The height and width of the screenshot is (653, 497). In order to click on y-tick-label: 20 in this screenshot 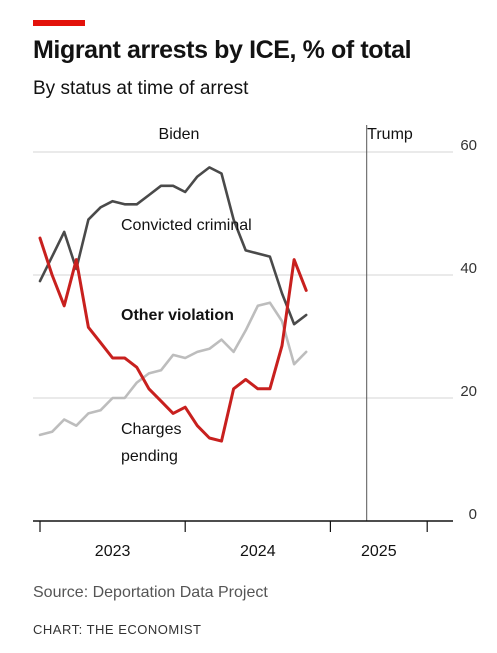, I will do `click(468, 391)`.